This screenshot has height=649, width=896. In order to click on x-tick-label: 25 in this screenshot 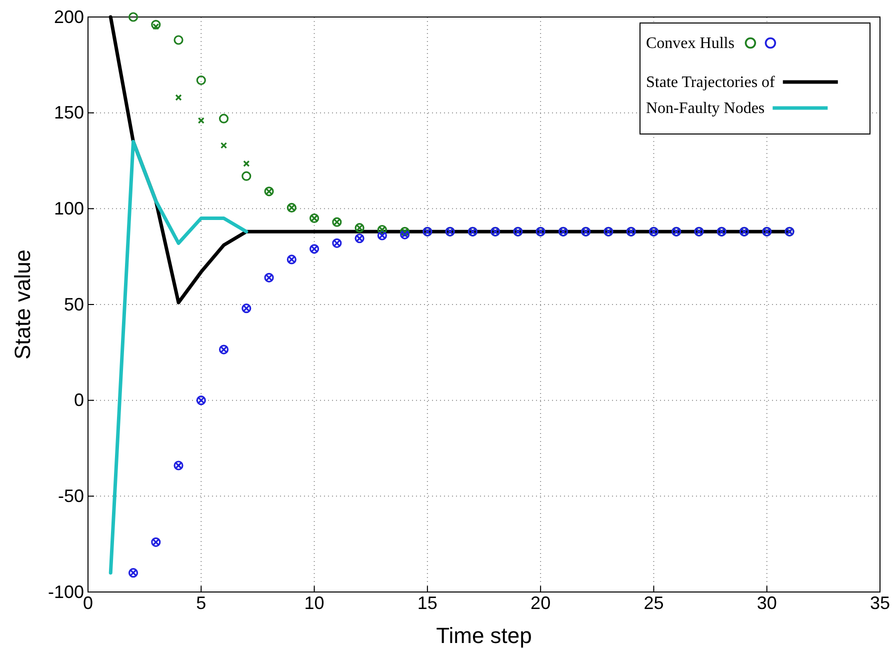, I will do `click(654, 602)`.